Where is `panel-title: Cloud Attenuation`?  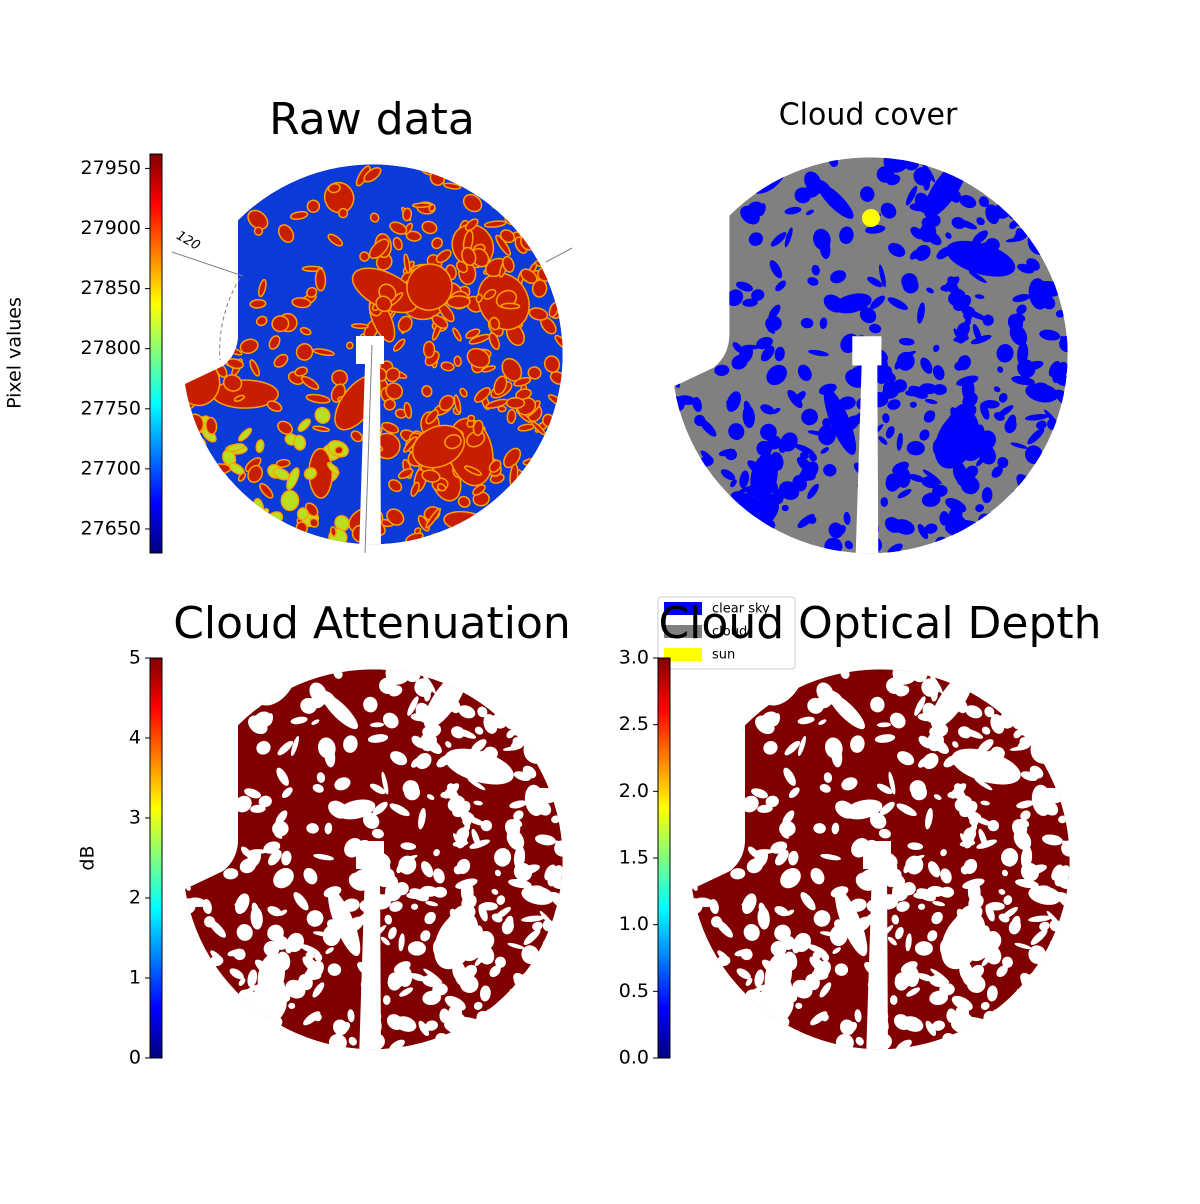
panel-title: Cloud Attenuation is located at coordinates (372, 623).